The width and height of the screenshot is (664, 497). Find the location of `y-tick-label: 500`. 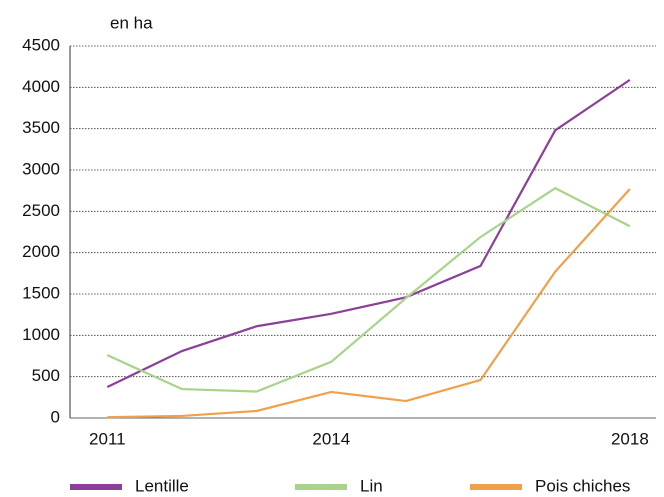

y-tick-label: 500 is located at coordinates (46, 375).